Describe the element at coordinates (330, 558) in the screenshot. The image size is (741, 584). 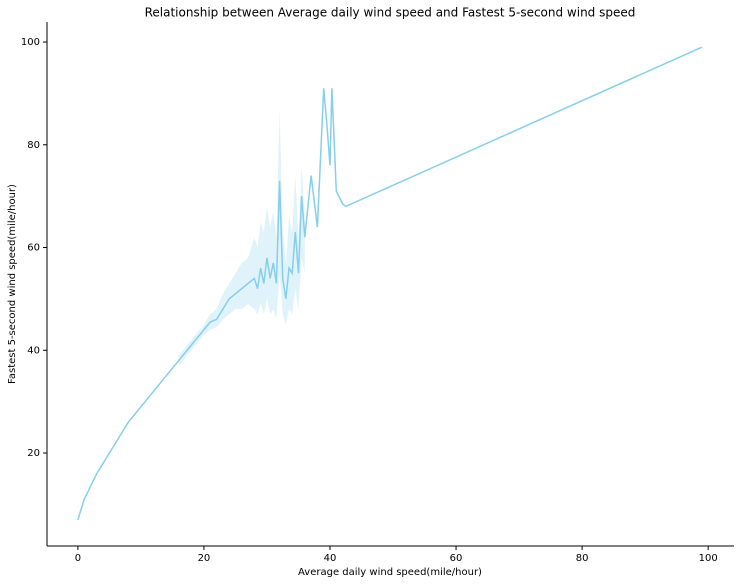
I see `x-tick-label: 40` at that location.